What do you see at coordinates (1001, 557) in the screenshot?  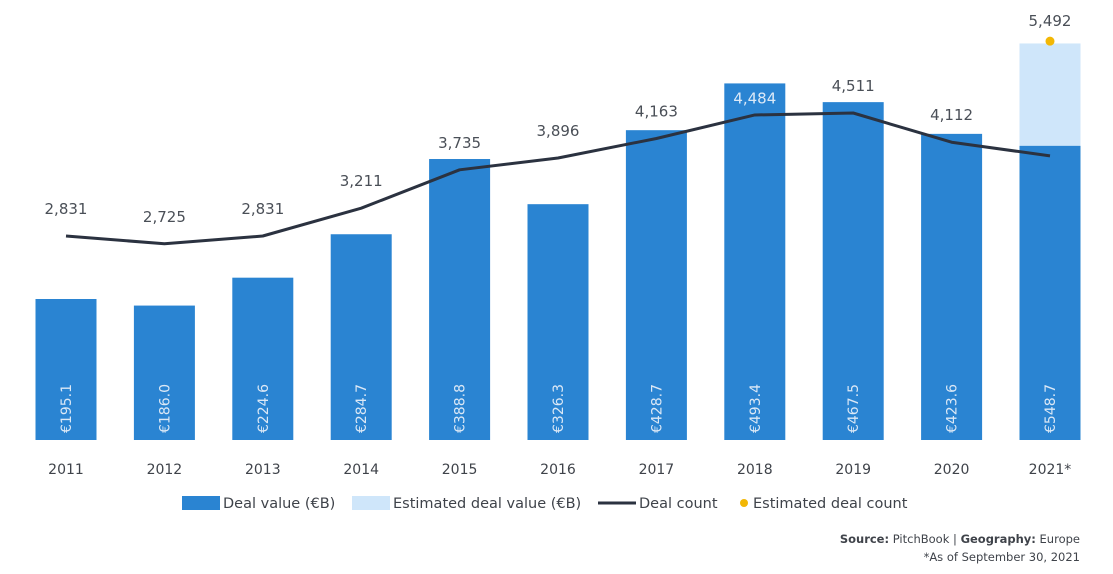 I see `date-note: *As of September 30, 2021` at bounding box center [1001, 557].